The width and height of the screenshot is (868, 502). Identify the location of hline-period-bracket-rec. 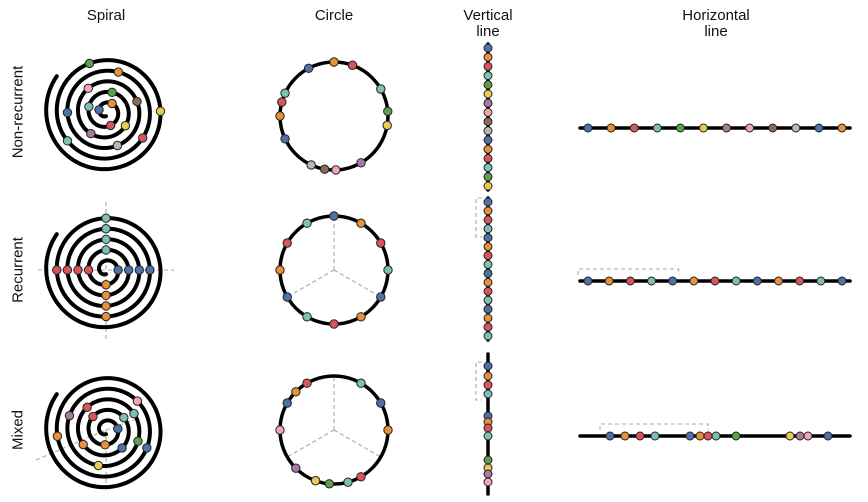
(628, 271).